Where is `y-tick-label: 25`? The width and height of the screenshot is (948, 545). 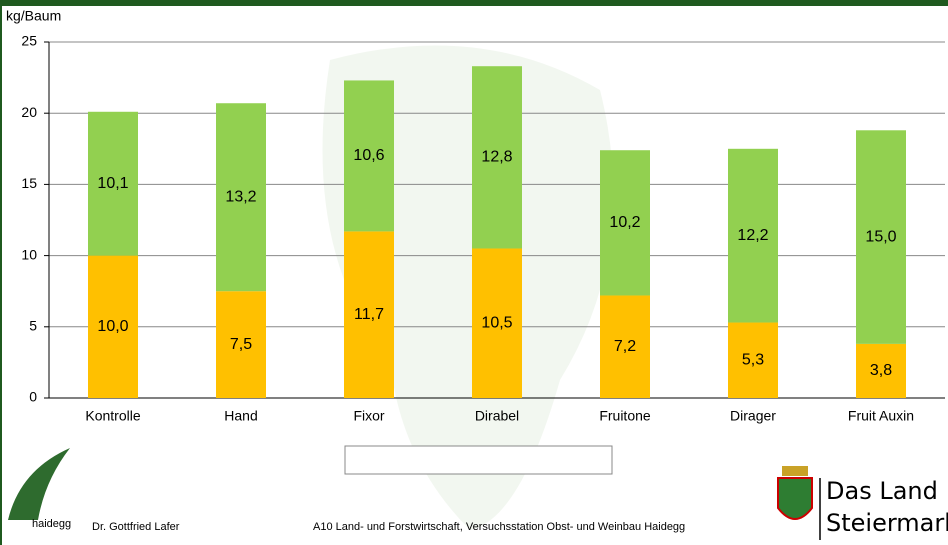 y-tick-label: 25 is located at coordinates (29, 41).